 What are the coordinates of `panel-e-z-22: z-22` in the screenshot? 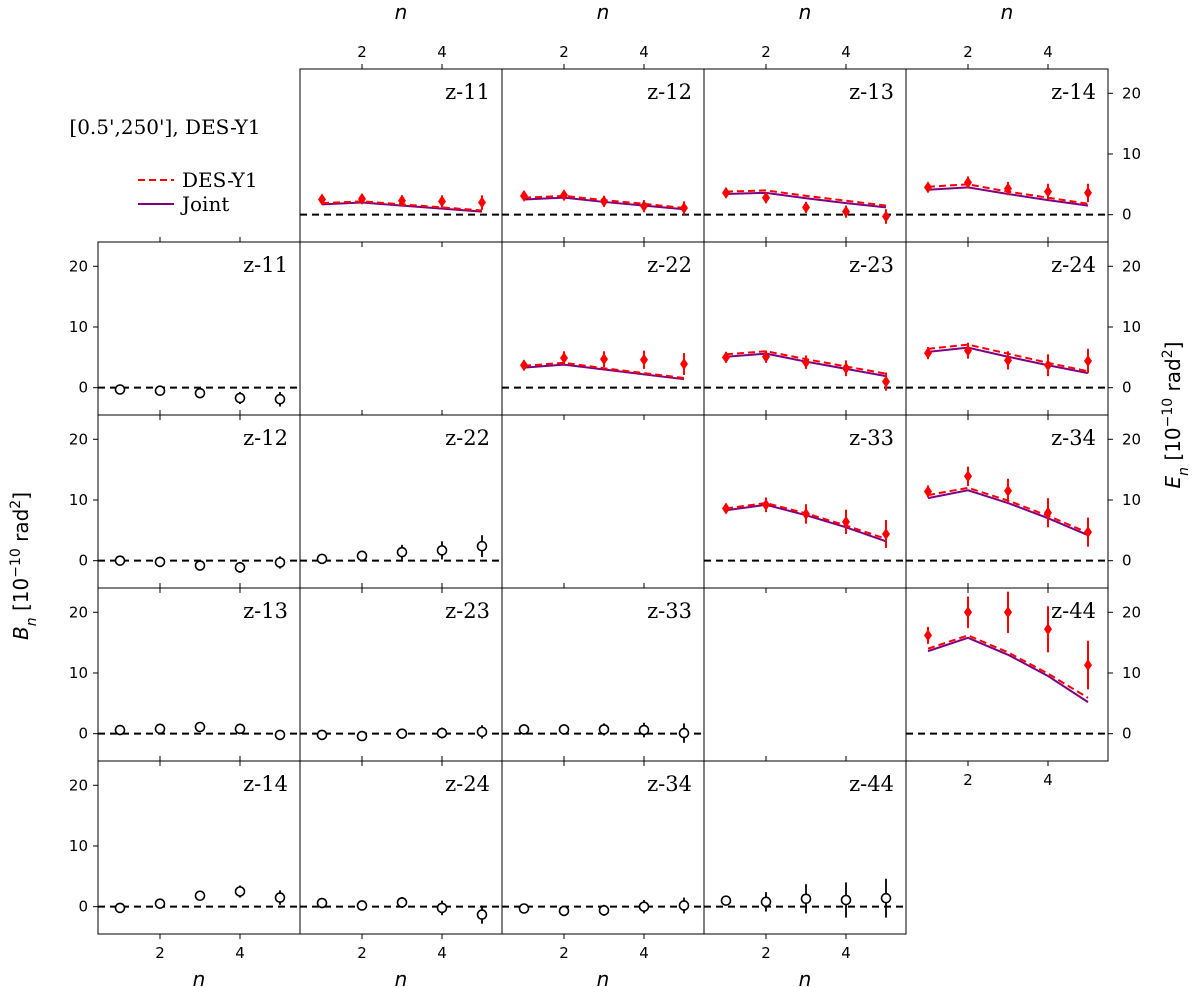 It's located at (603, 328).